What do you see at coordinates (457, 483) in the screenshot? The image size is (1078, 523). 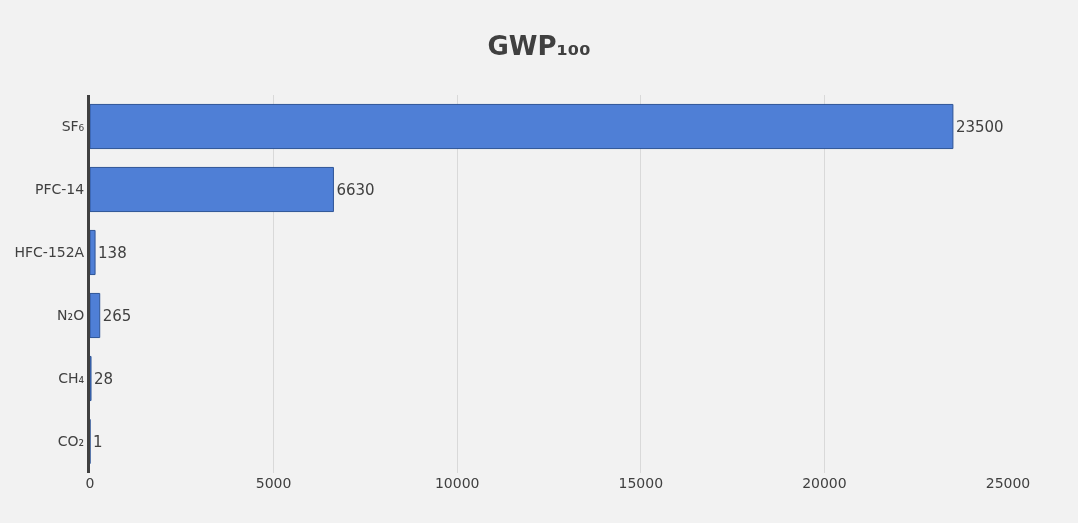 I see `x-tick-label: 10000` at bounding box center [457, 483].